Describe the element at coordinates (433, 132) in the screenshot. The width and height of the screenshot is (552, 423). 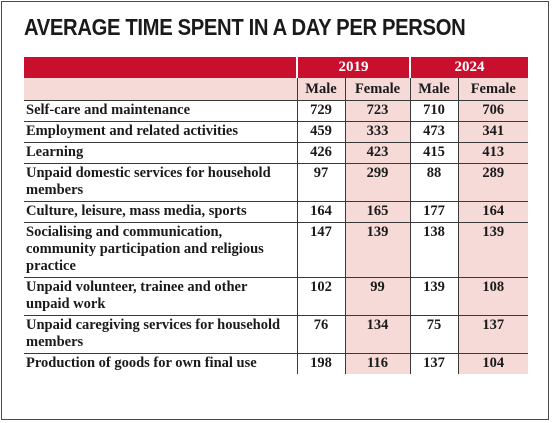
I see `value-2024-male: 473` at that location.